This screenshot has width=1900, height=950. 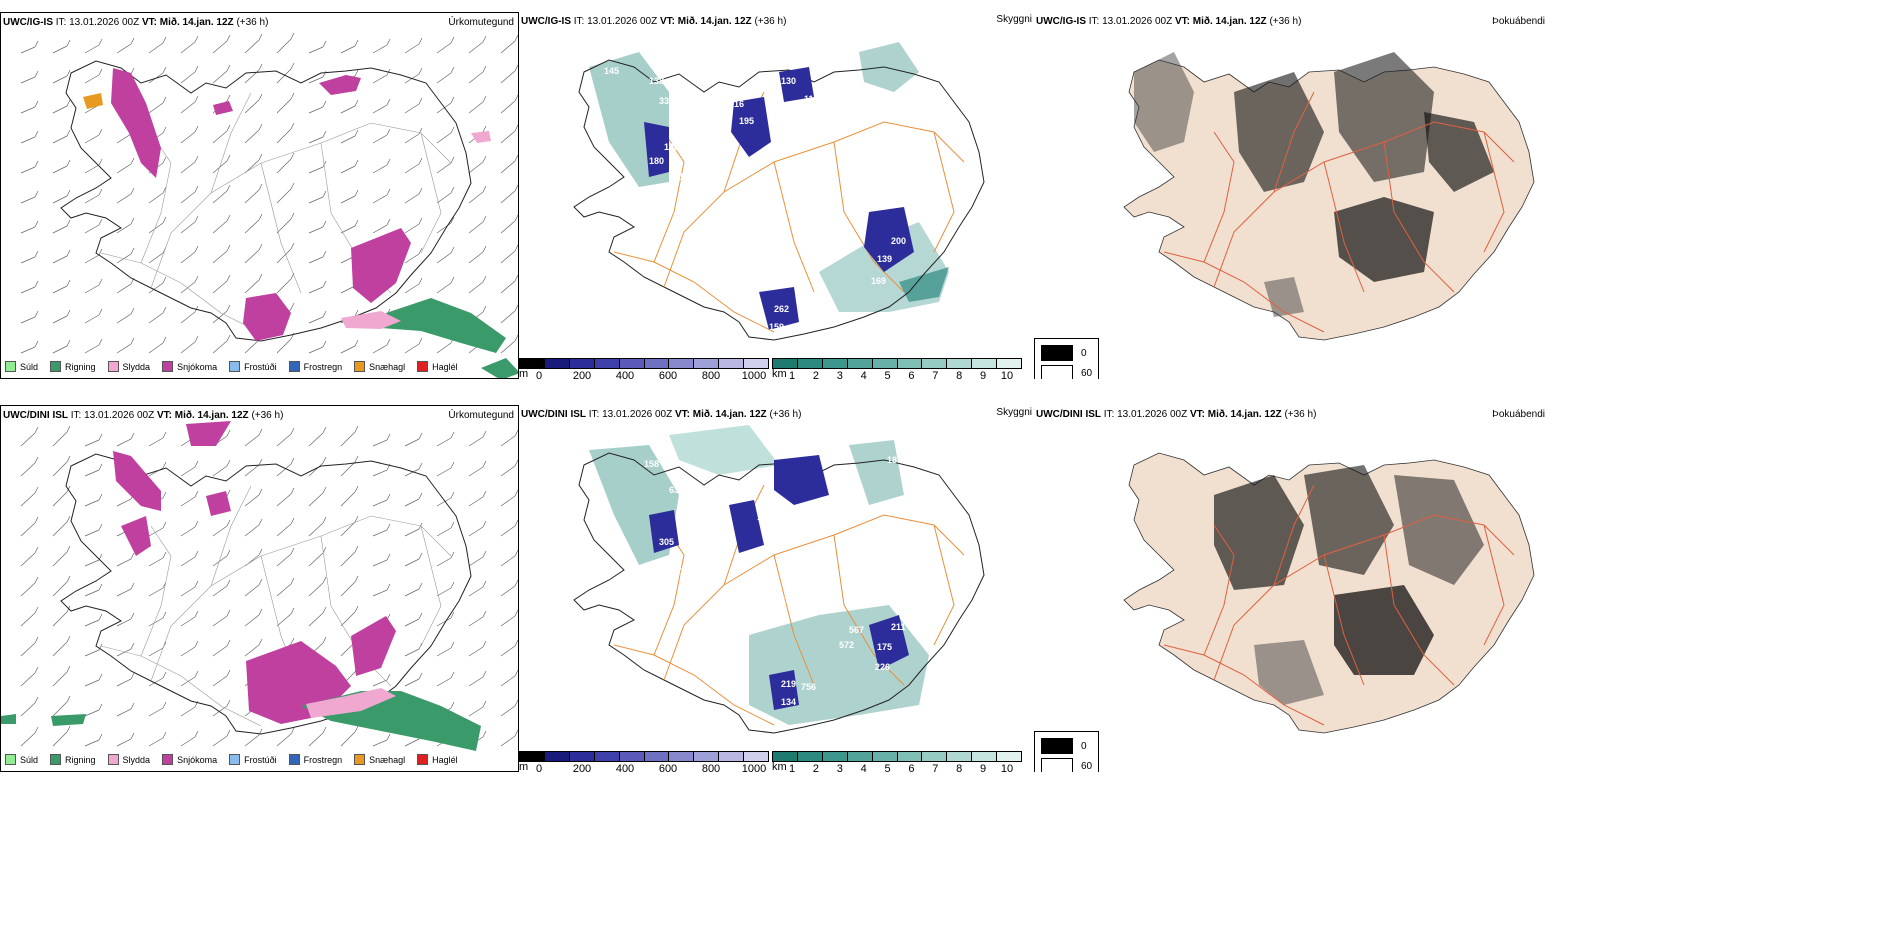 What do you see at coordinates (959, 374) in the screenshot?
I see `colorbar-tick: 8` at bounding box center [959, 374].